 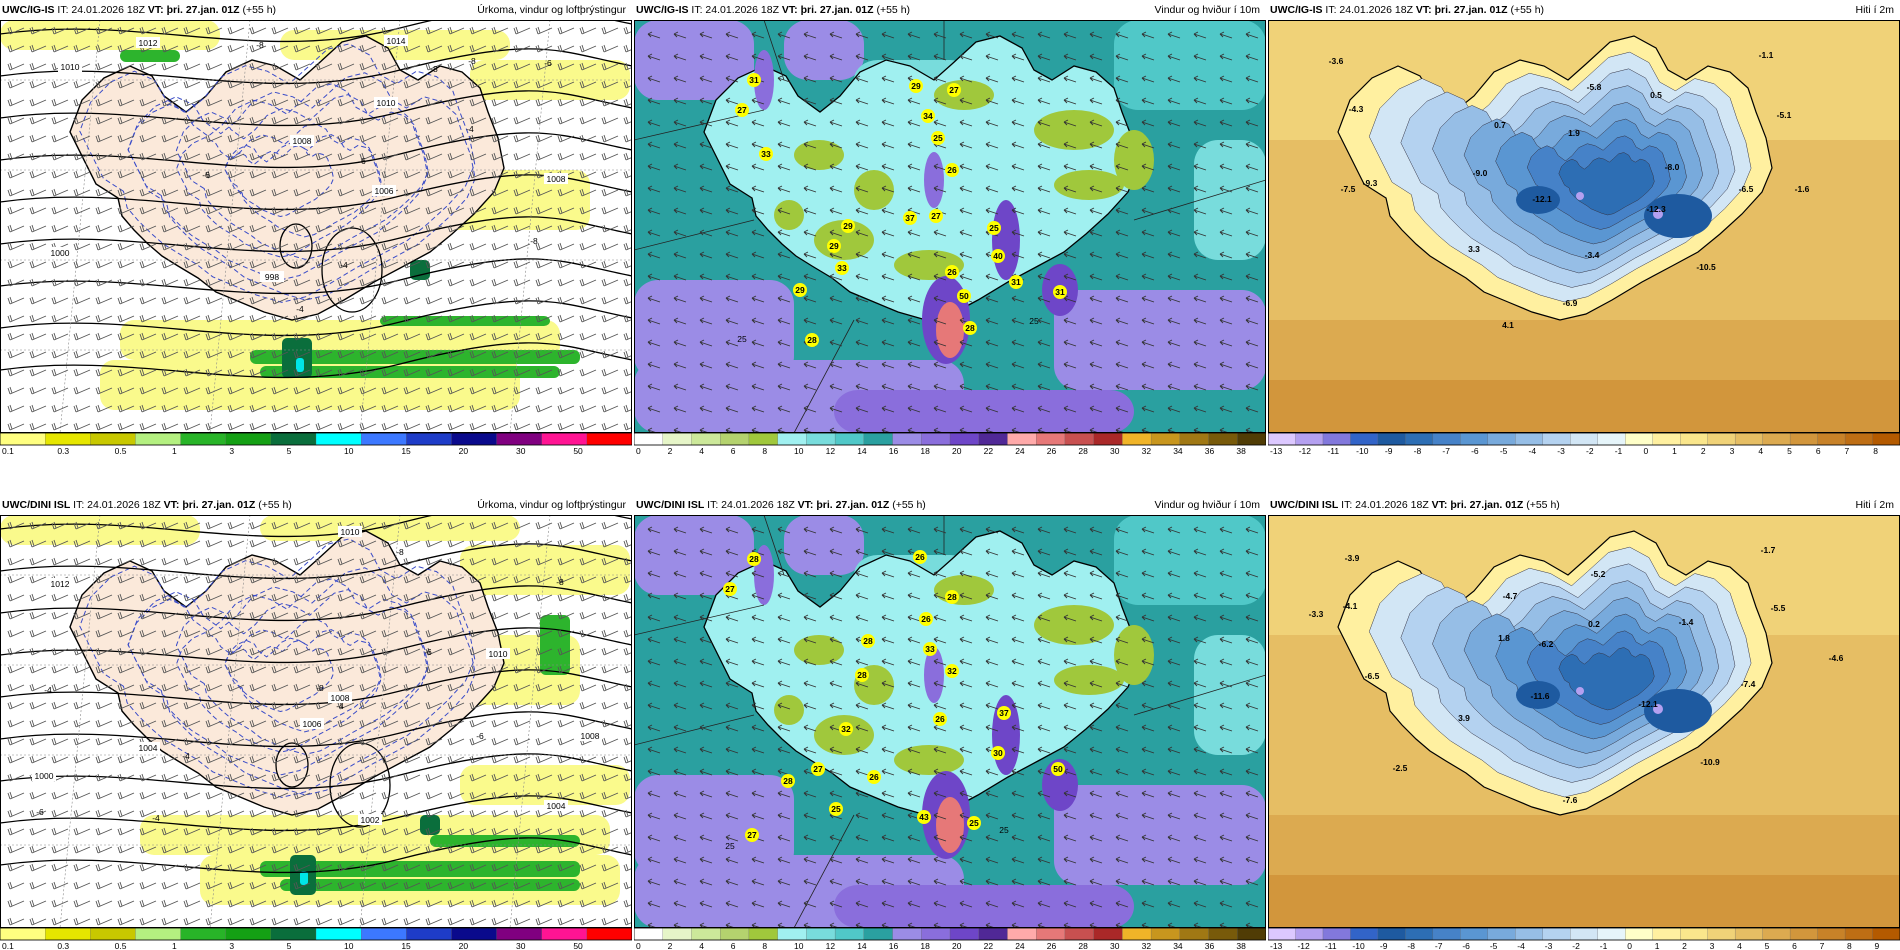 What do you see at coordinates (1584, 939) in the screenshot?
I see `colorbar-temp: -13 -12 -11 -10 -9 -8 -7 -6 -5 -4 -3 -2 -1 0 1 2 3 4 5 6 7 8 9` at bounding box center [1584, 939].